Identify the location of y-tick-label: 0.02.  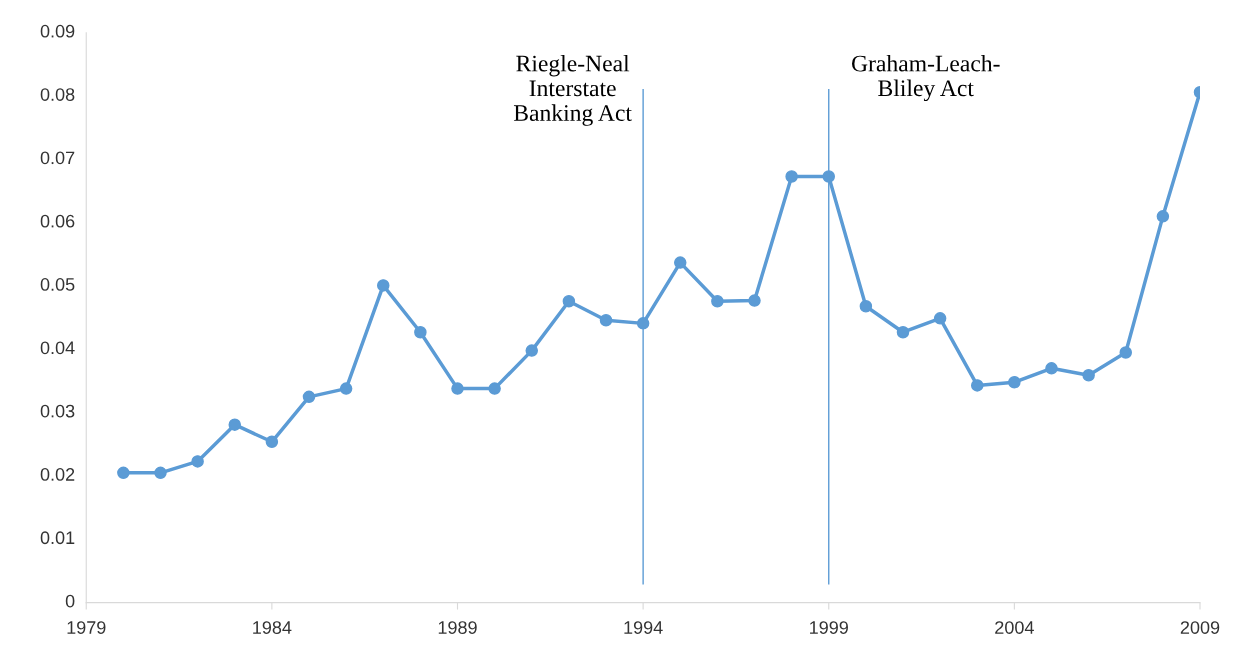
(57, 474).